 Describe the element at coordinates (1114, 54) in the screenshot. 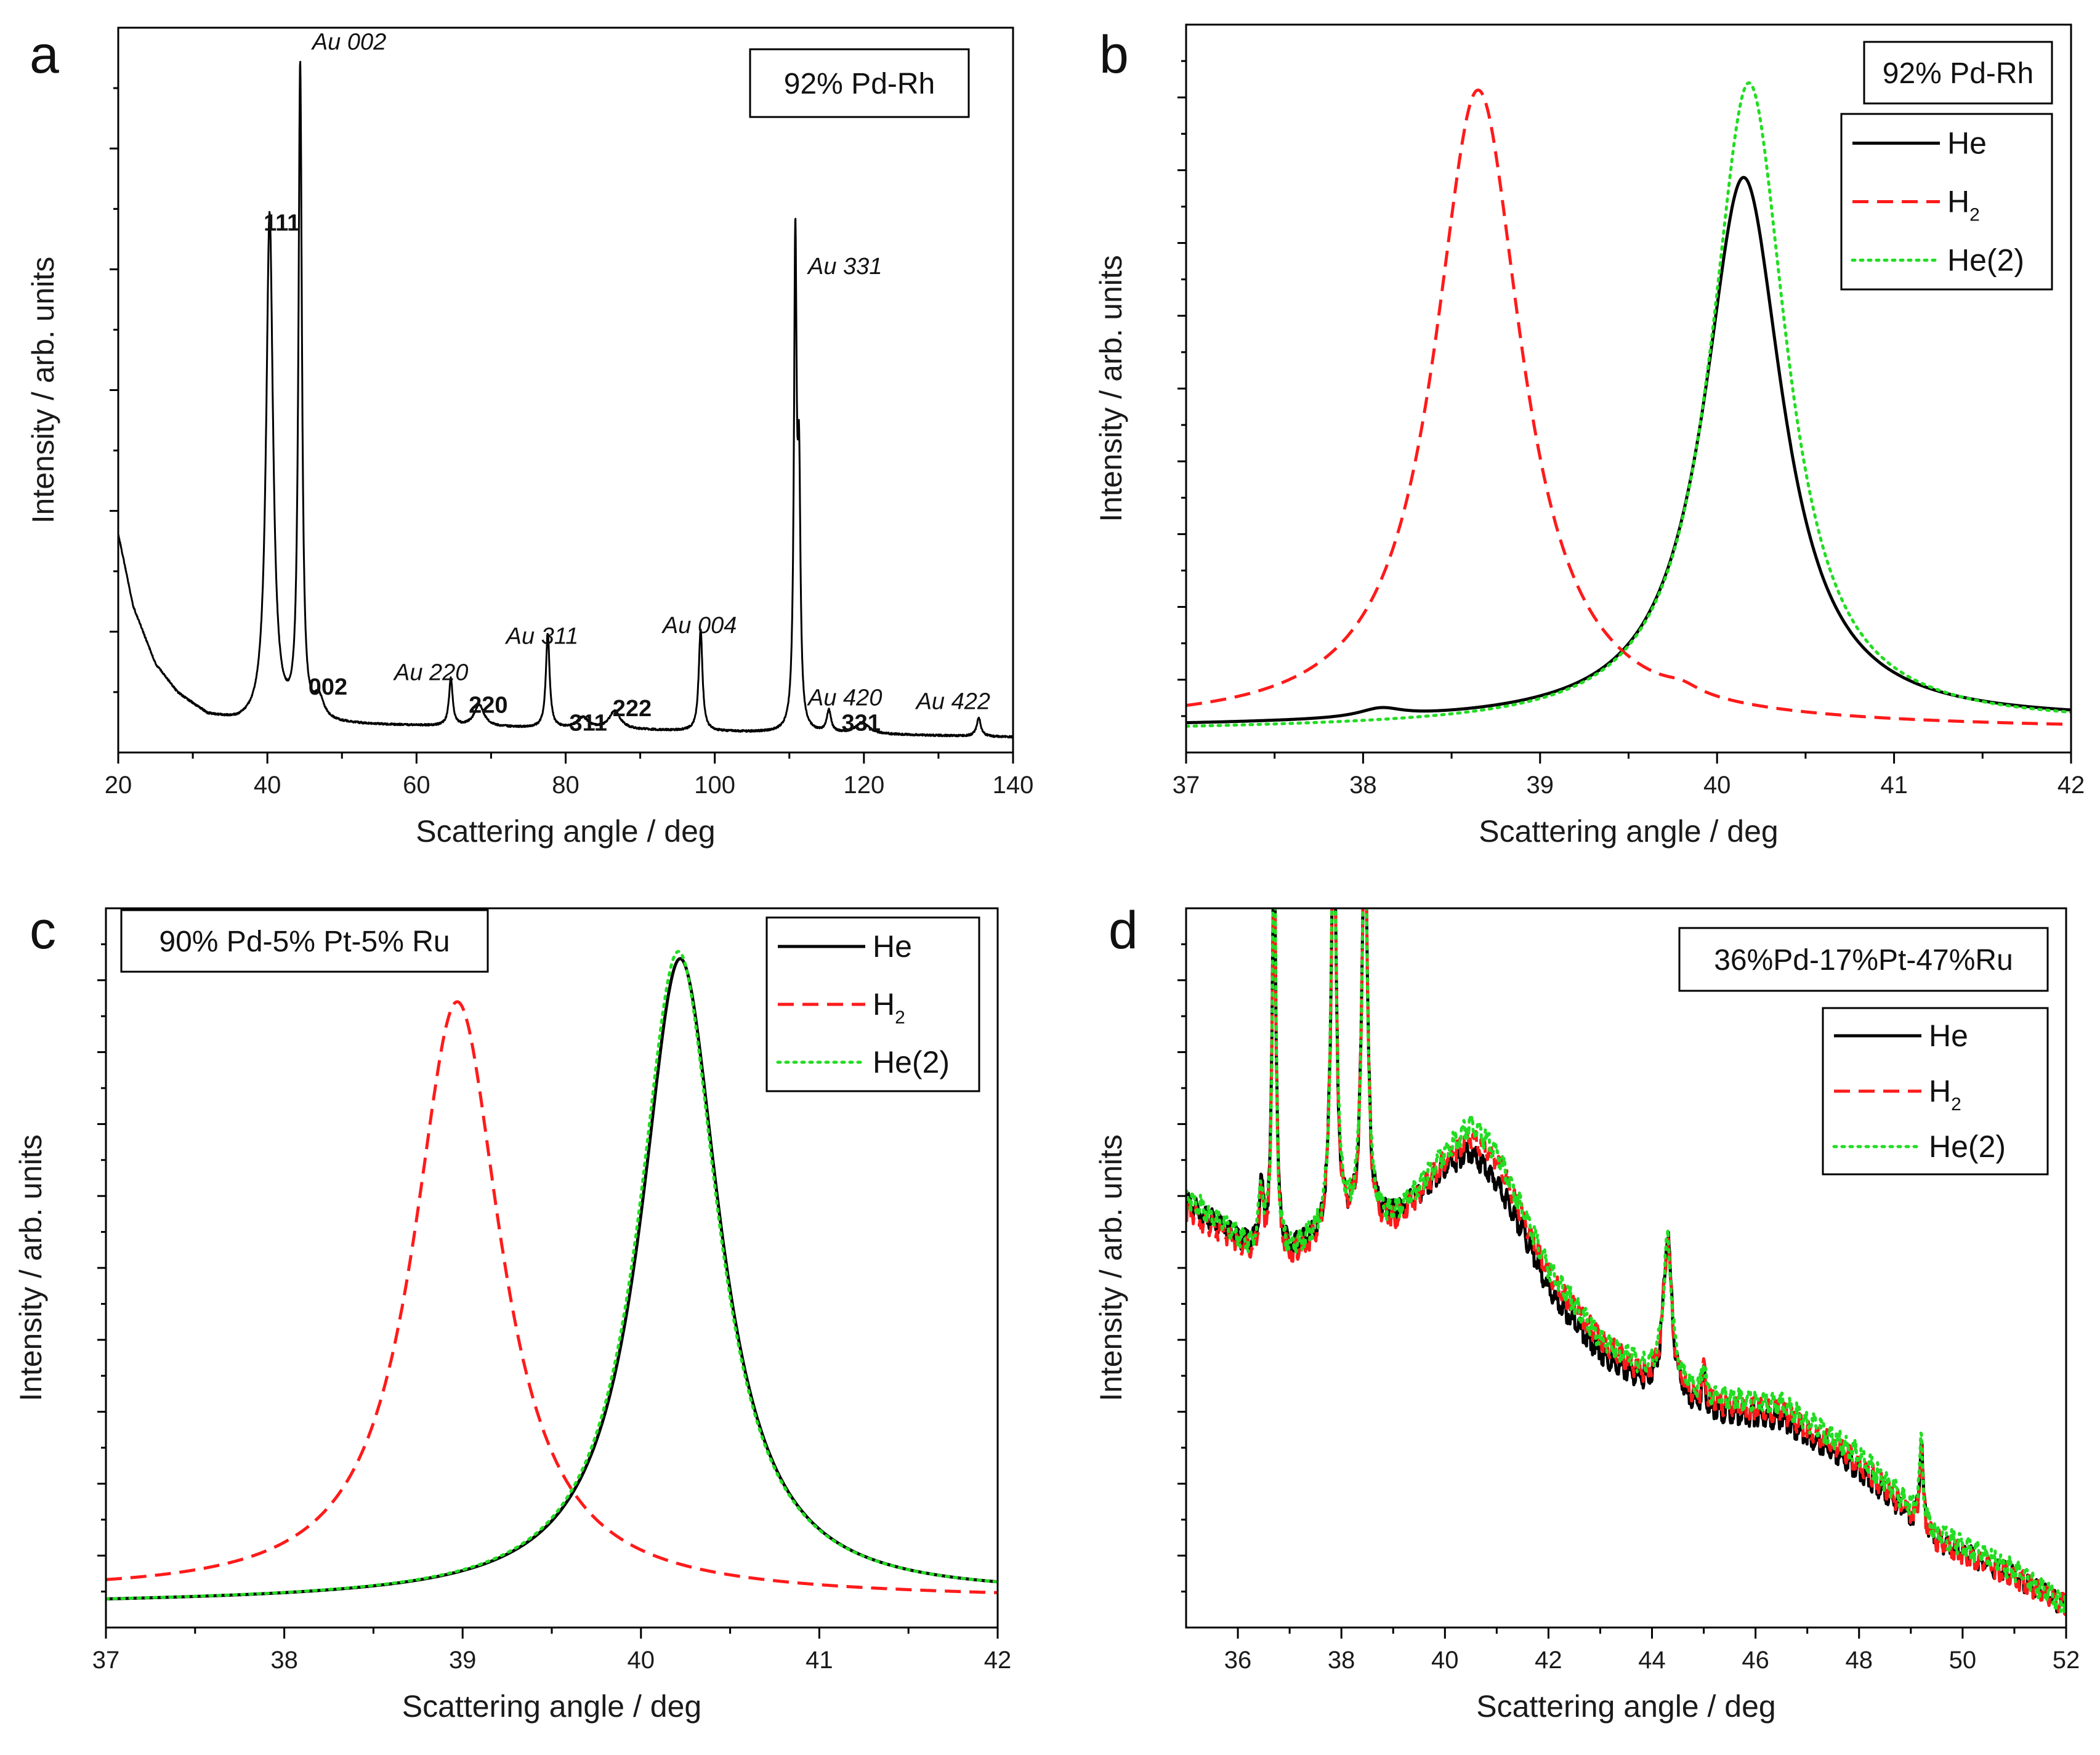

I see `panel-letter: b` at that location.